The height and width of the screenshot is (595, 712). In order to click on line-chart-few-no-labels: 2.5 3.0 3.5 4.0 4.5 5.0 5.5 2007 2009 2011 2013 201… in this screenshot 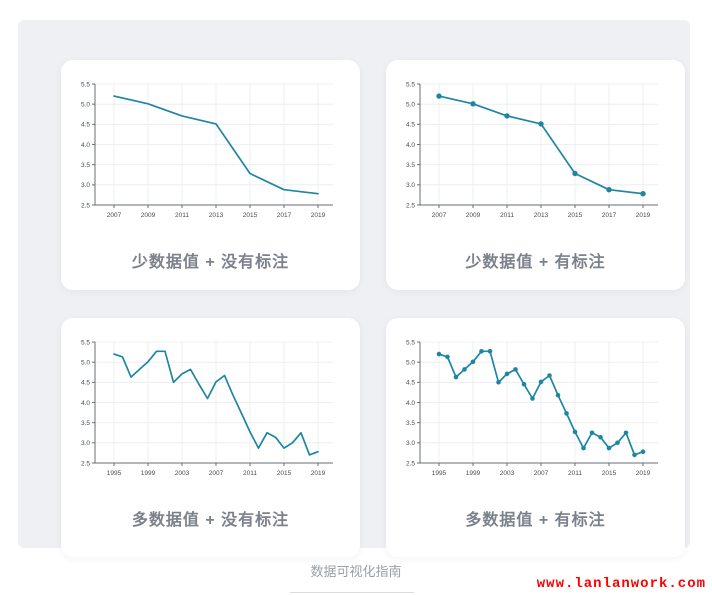, I will do `click(207, 150)`.